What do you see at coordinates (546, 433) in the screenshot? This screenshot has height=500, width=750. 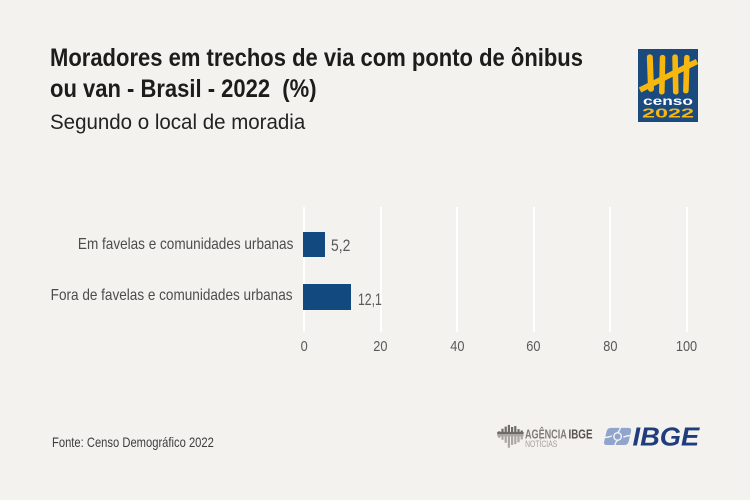 I see `svg-text: AGÊNCIA` at bounding box center [546, 433].